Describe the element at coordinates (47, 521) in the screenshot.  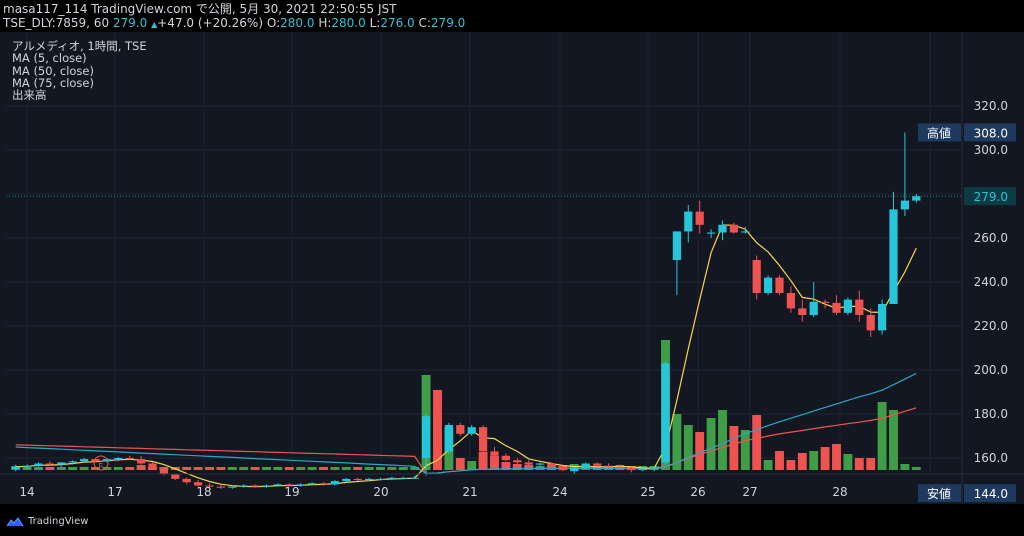
I see `tradingview-brand: TradingView` at that location.